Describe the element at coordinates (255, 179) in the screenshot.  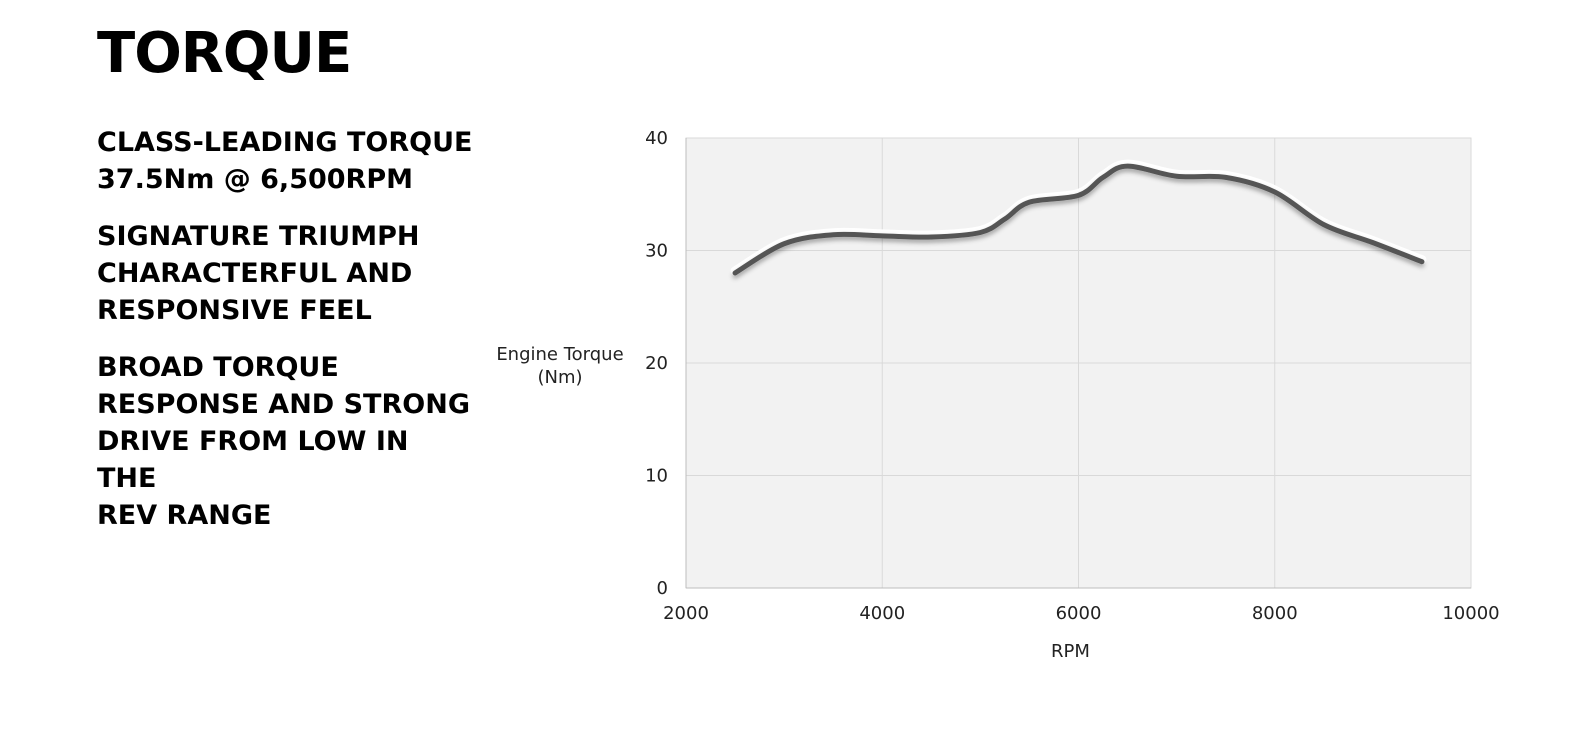
I see `feature-line: 37.5Nm @ 6,500RPM` at that location.